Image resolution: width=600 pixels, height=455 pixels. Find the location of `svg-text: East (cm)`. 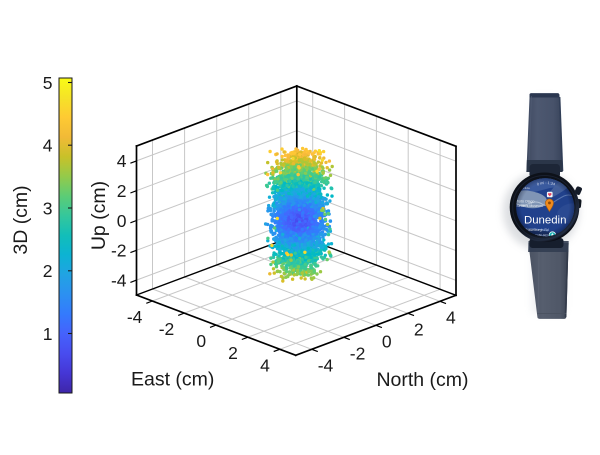

svg-text: East (cm) is located at coordinates (172, 380).